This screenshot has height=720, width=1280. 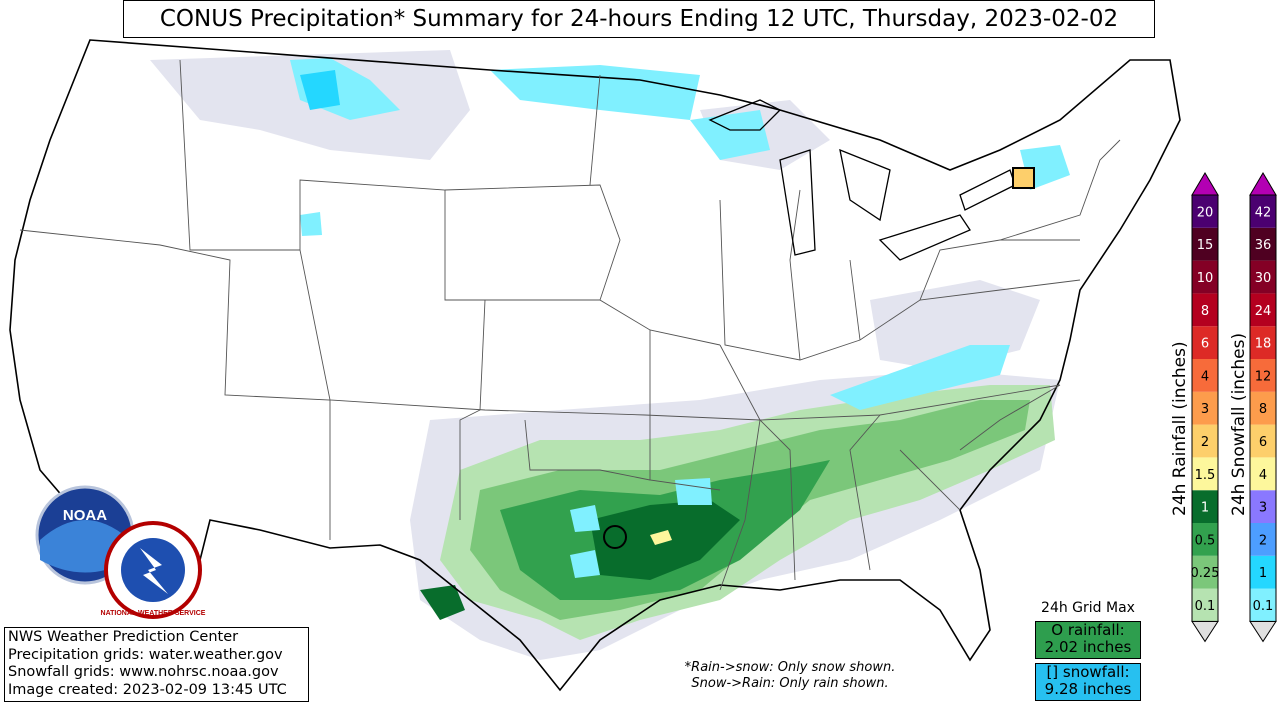 What do you see at coordinates (143, 672) in the screenshot?
I see `info-line-snow: Snowfall grids: www.nohrsc.noaa.gov` at bounding box center [143, 672].